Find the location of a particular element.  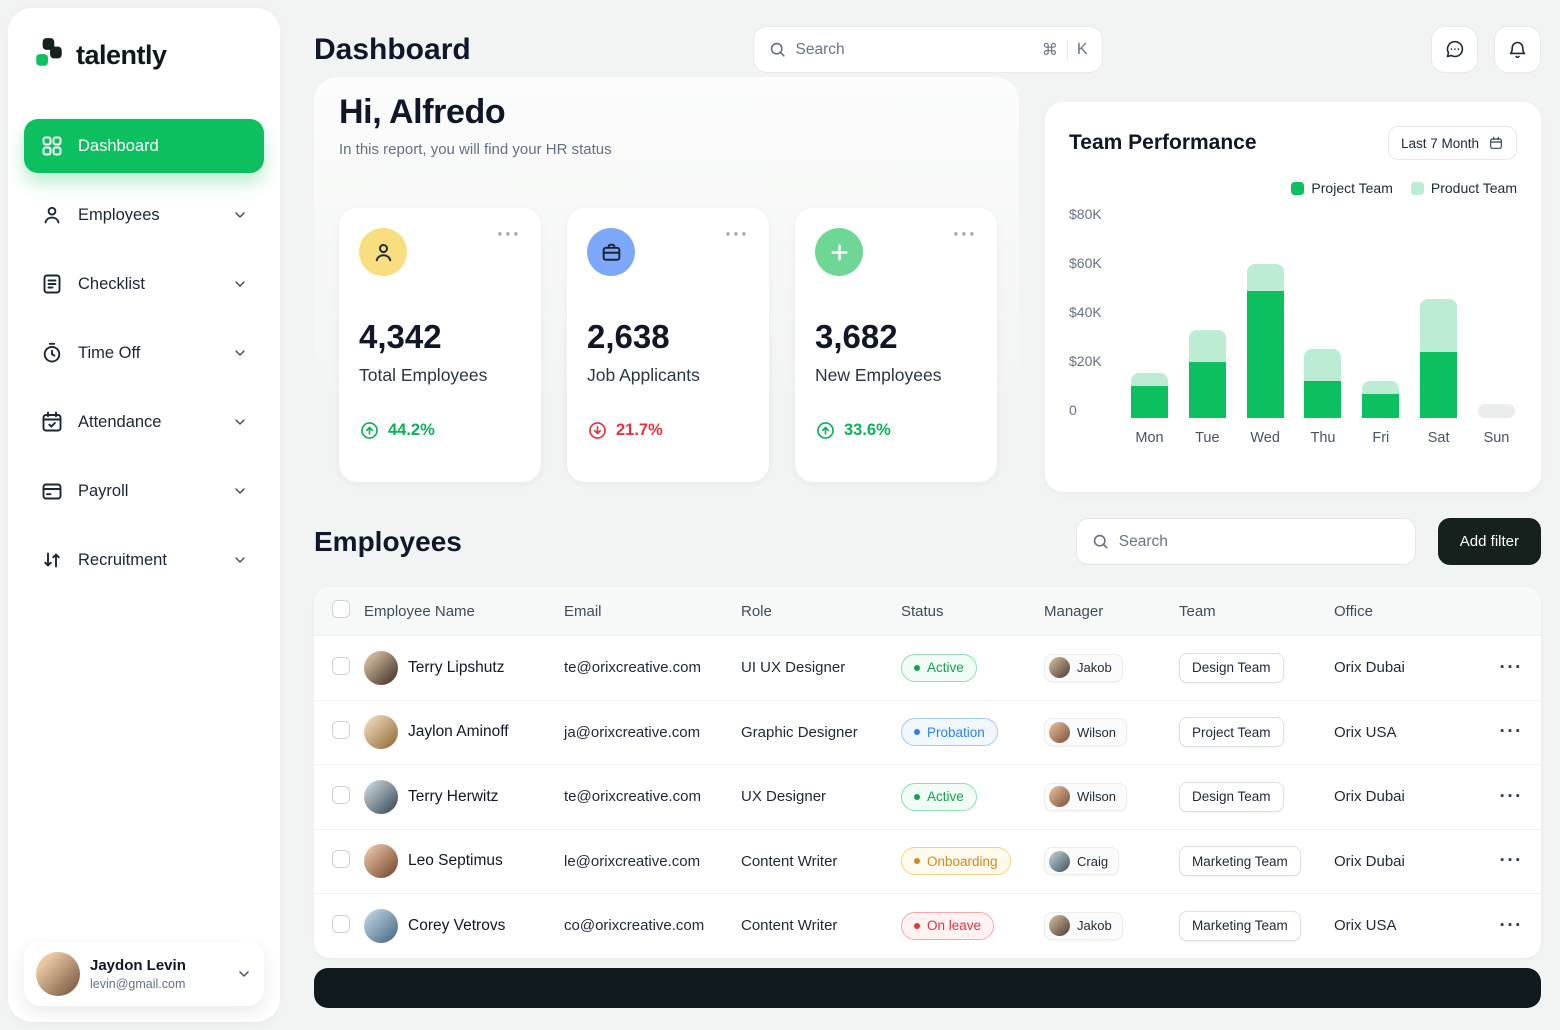

recruitment-icon is located at coordinates (52, 560).